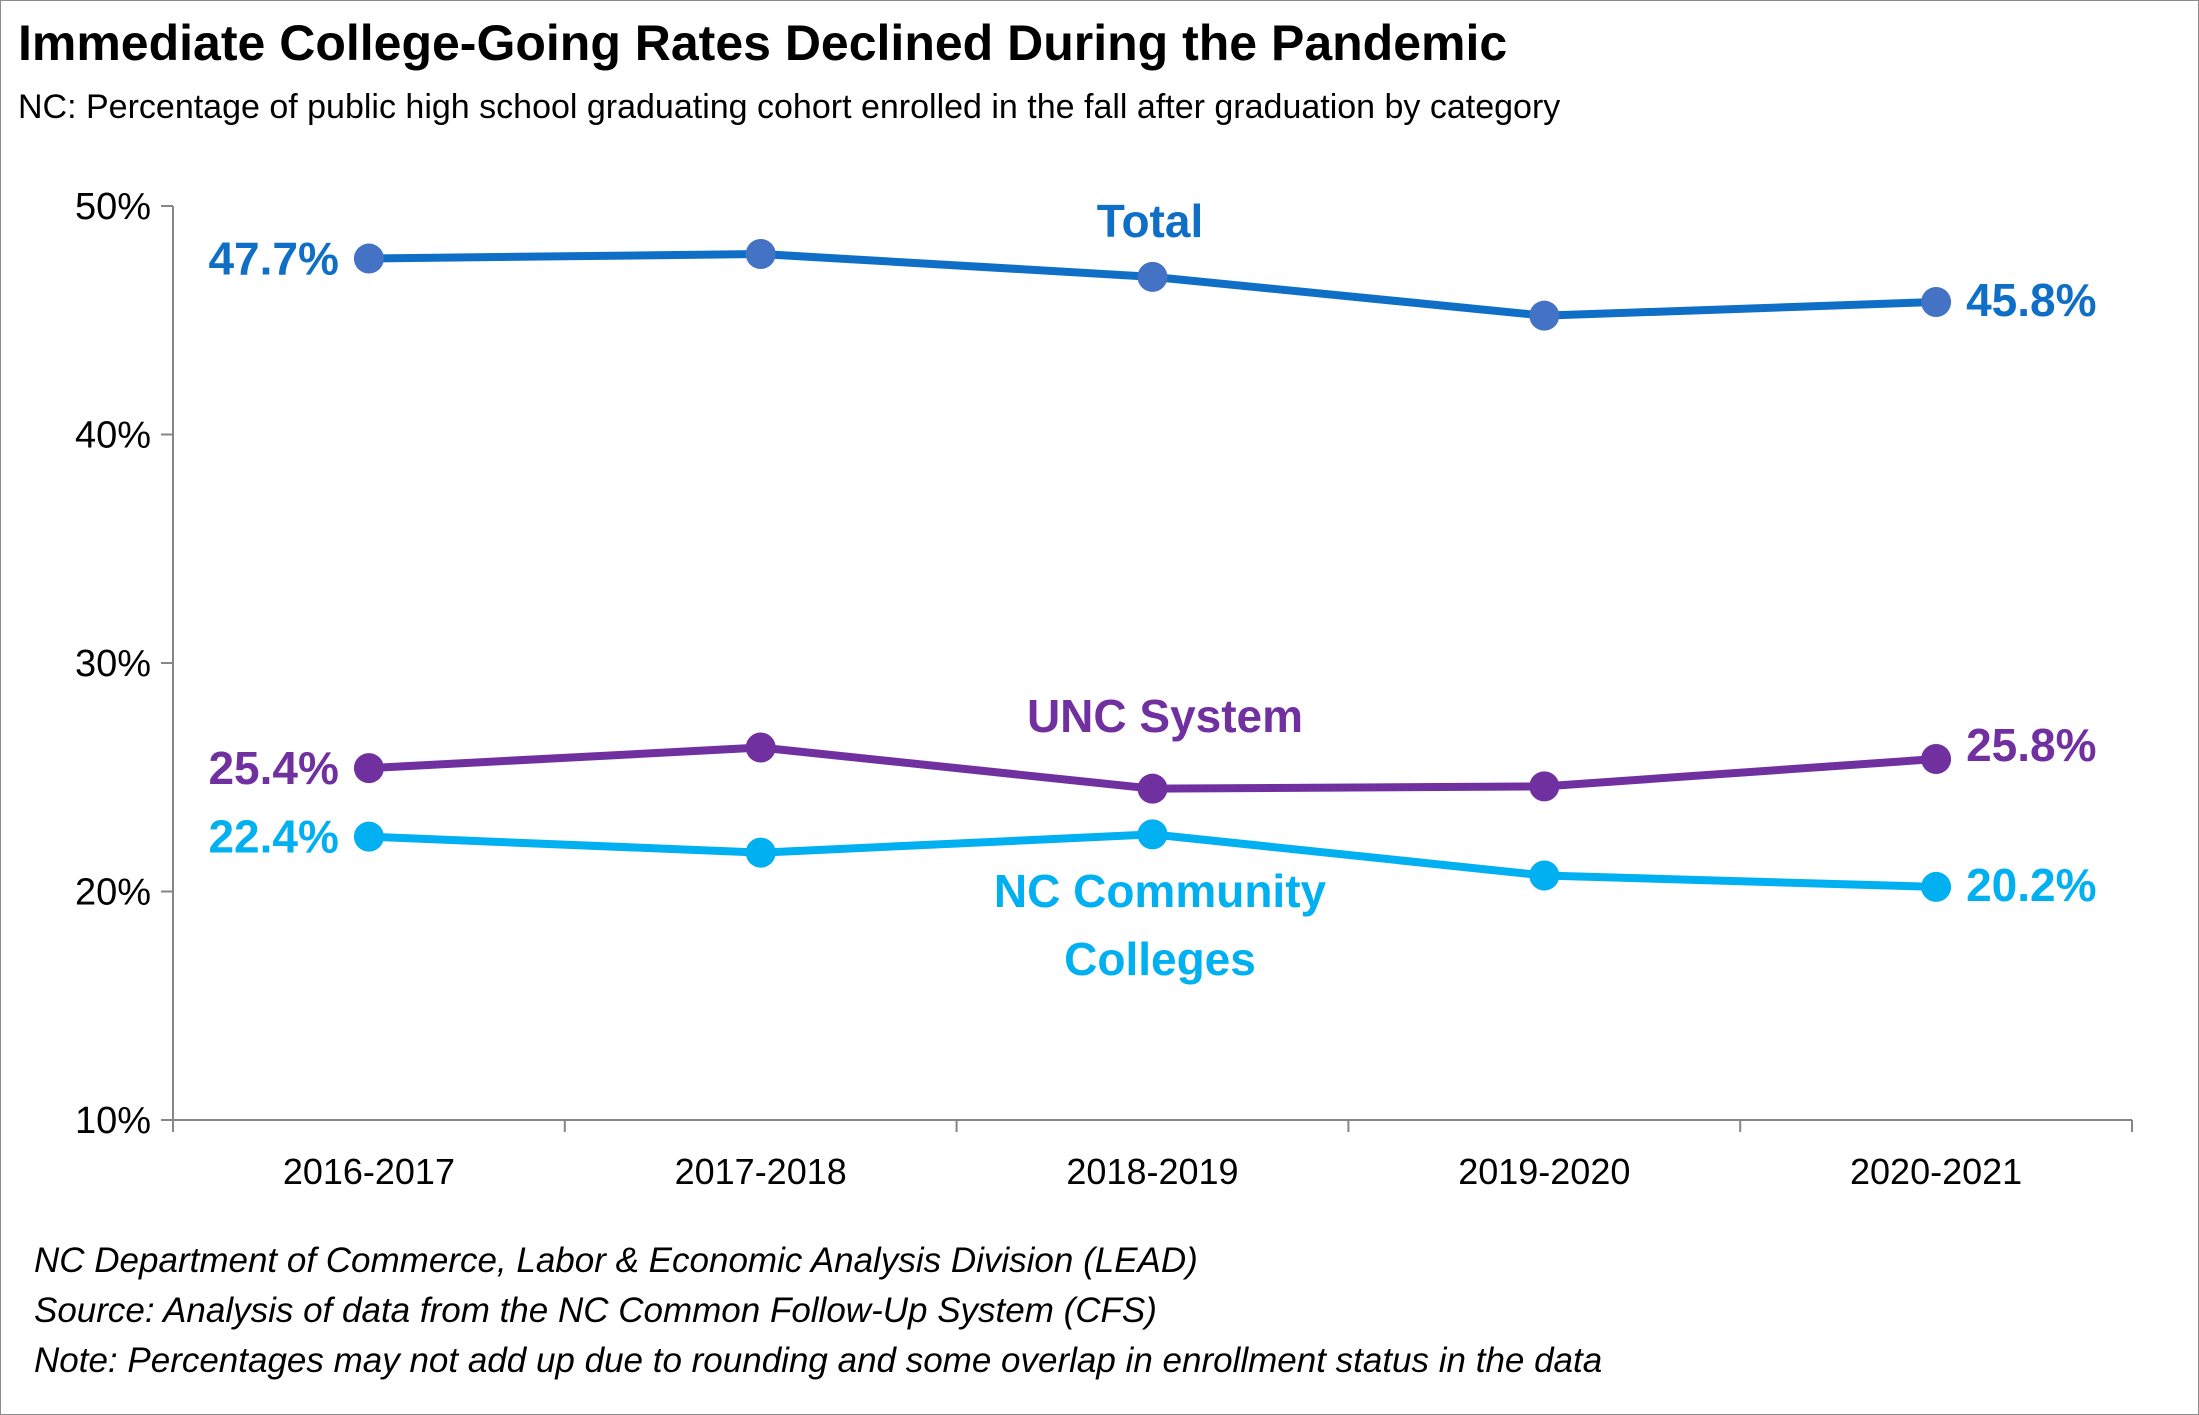 The image size is (2199, 1415). Describe the element at coordinates (1150, 221) in the screenshot. I see `series-name-label: Total` at that location.